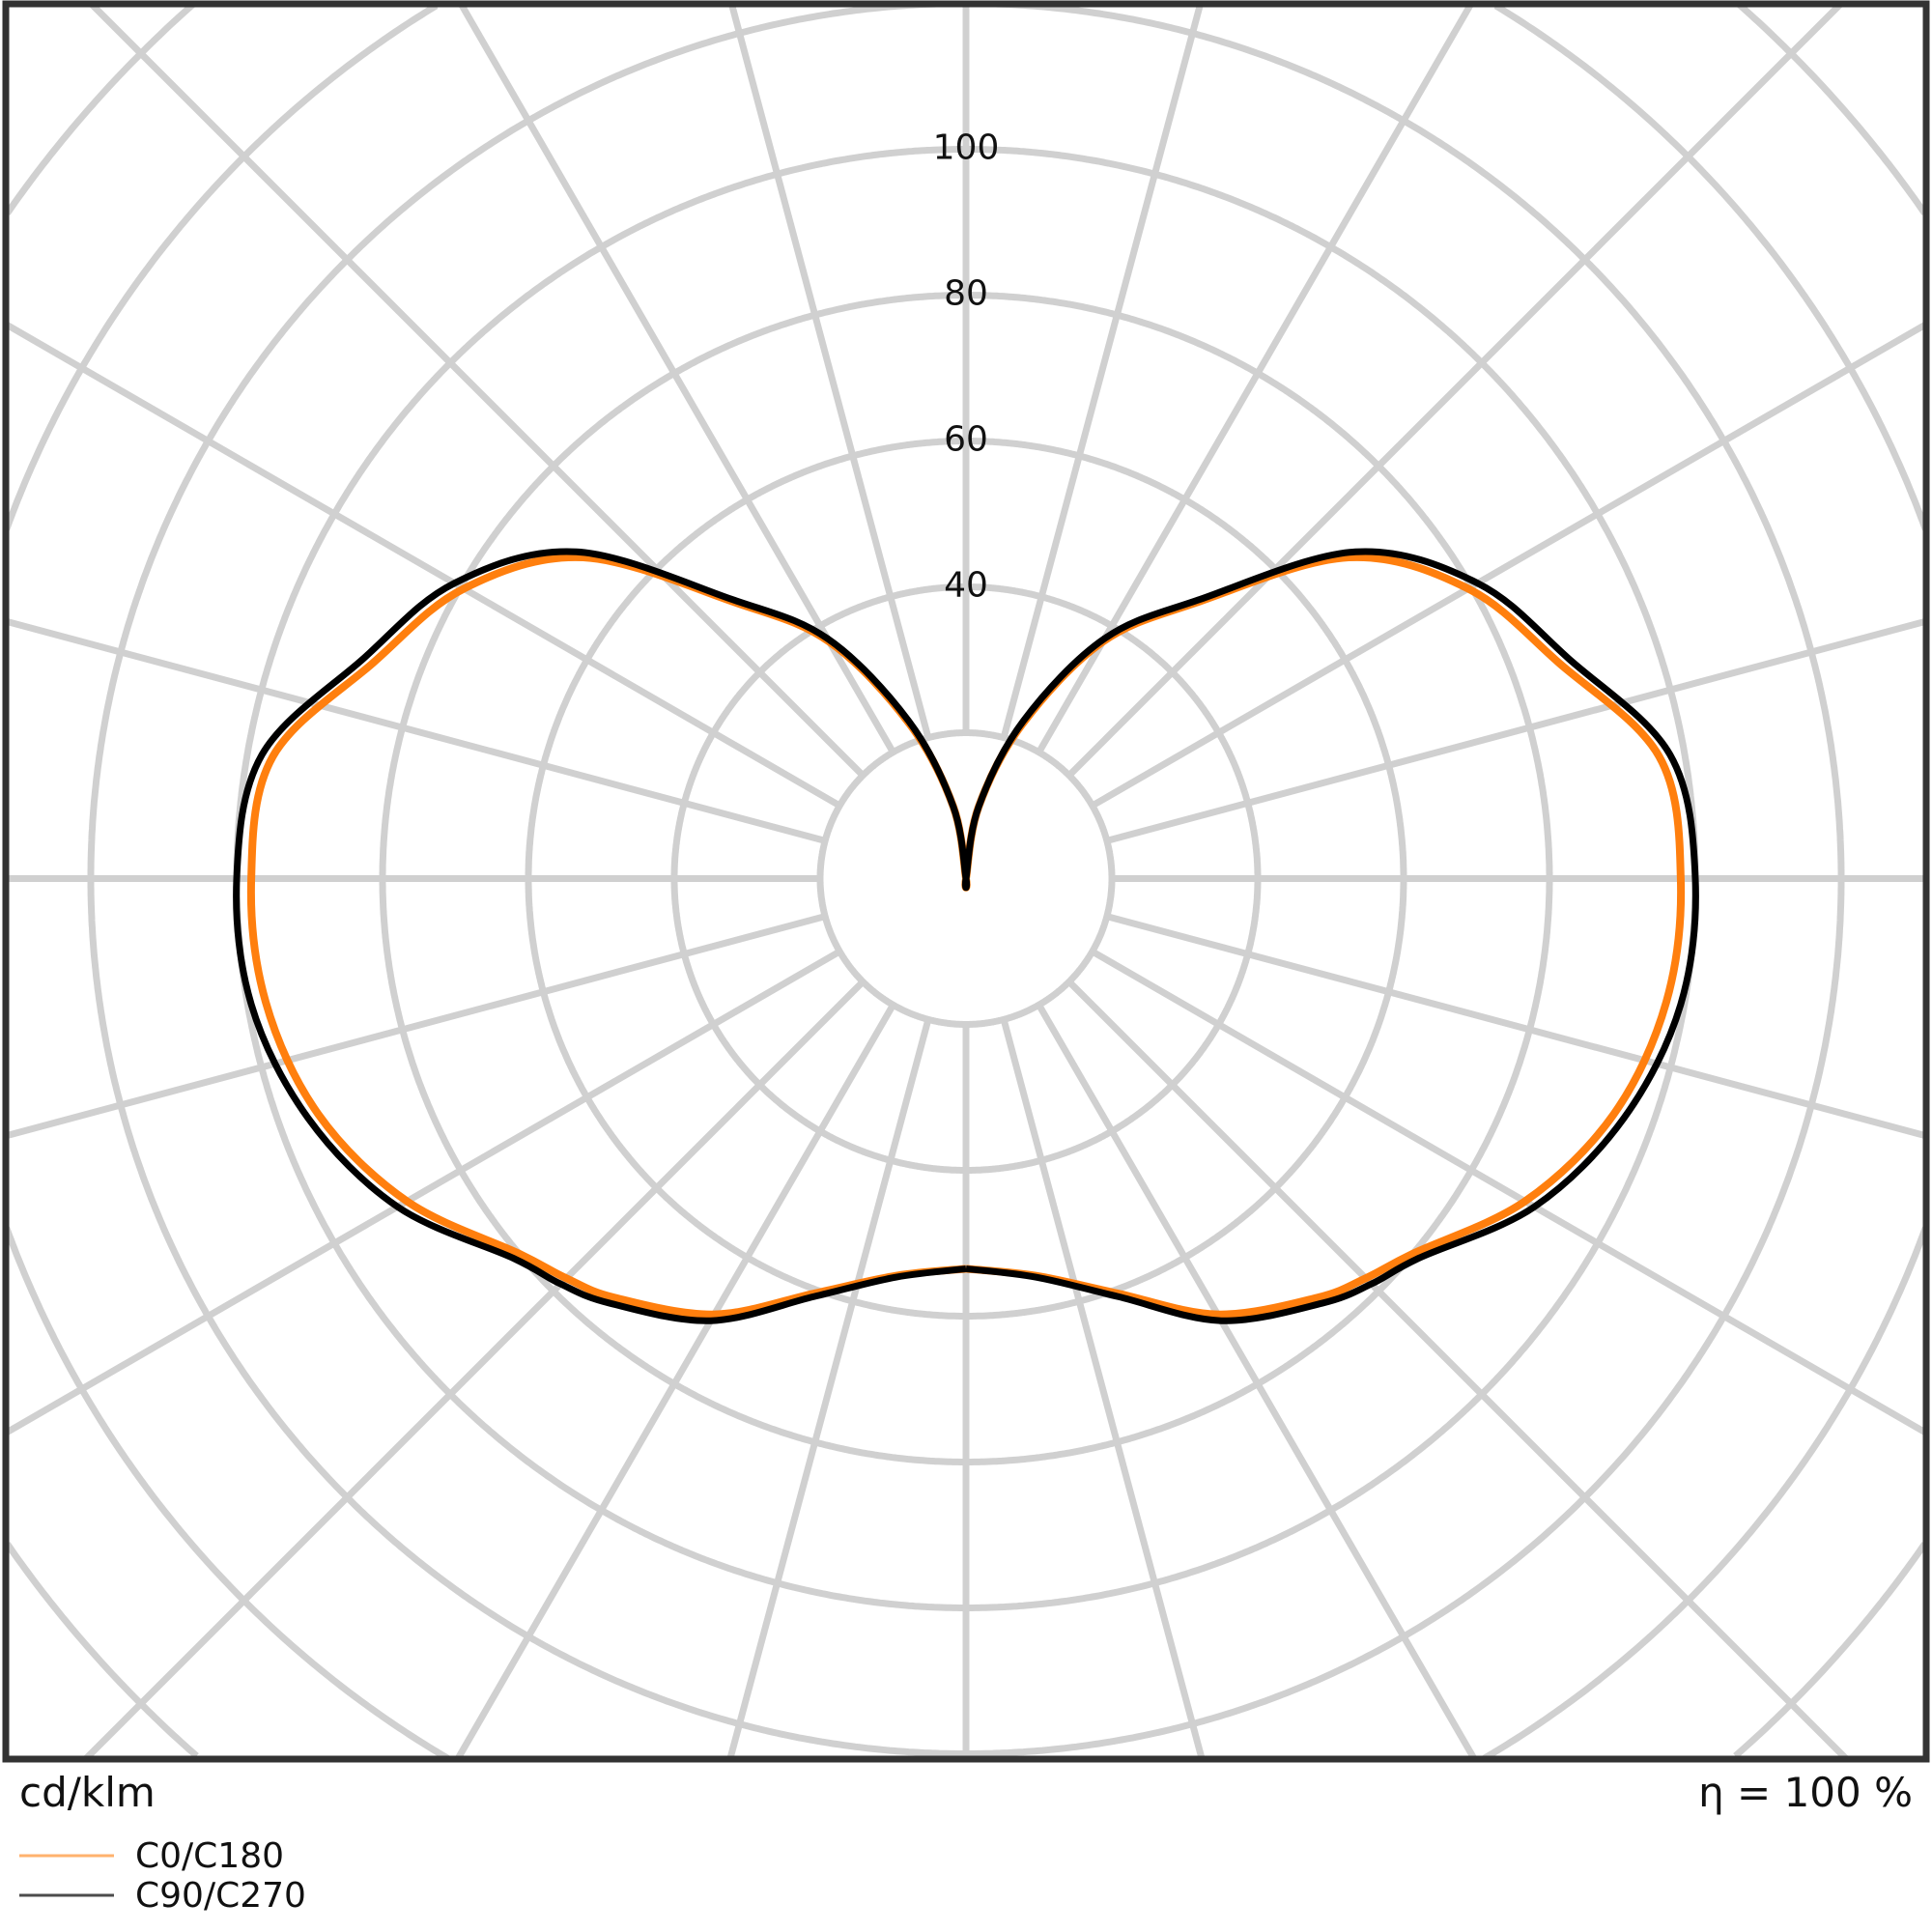 Image resolution: width=1932 pixels, height=1932 pixels. I want to click on radial-tick-label: 100, so click(966, 148).